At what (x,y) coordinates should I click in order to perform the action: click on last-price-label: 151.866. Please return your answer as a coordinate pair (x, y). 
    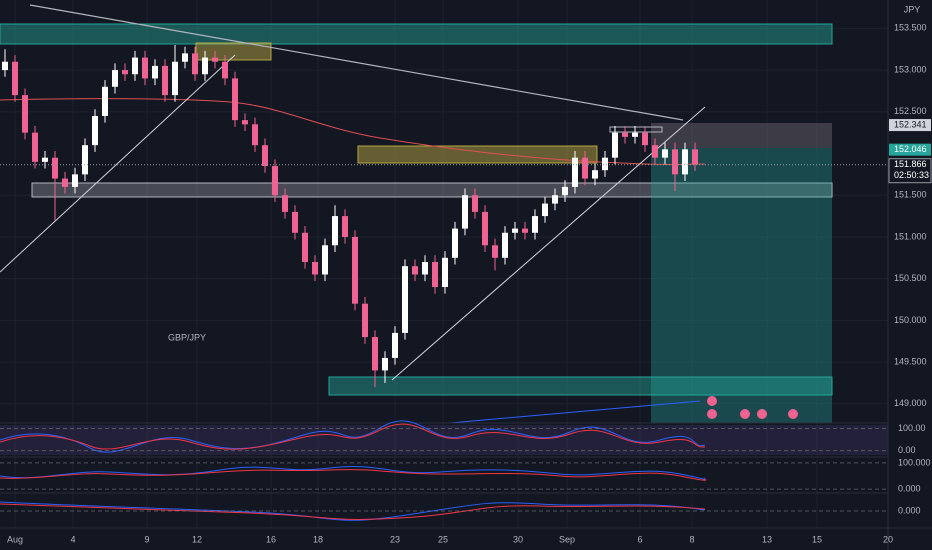
    Looking at the image, I should click on (910, 164).